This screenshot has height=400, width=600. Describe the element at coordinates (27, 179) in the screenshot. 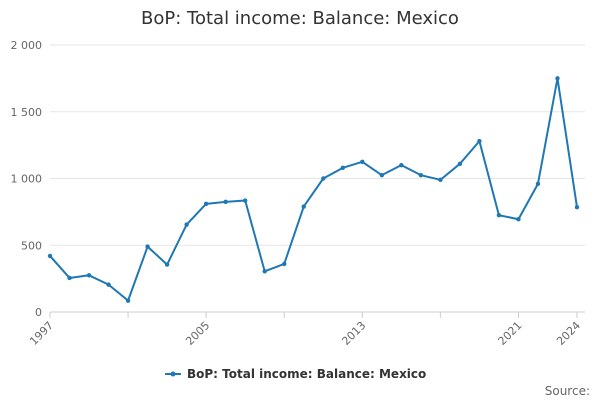

I see `y-tick-label: 1 000` at that location.